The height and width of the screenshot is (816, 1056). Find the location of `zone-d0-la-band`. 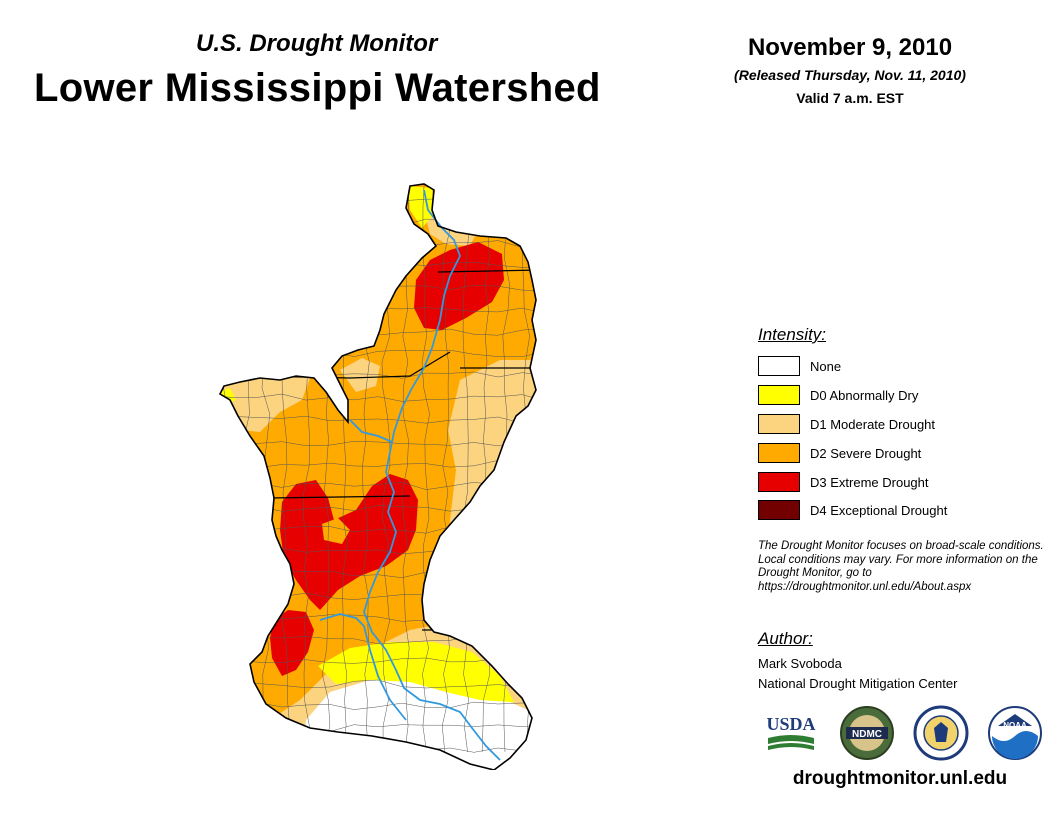

zone-d0-la-band is located at coordinates (416, 673).